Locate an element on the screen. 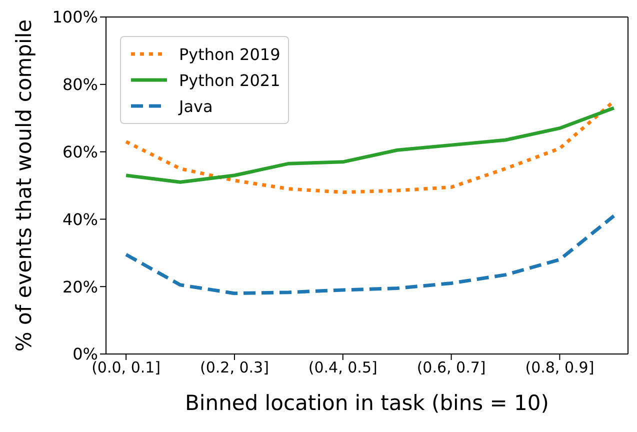  y-tick-label: 20% is located at coordinates (80, 286).